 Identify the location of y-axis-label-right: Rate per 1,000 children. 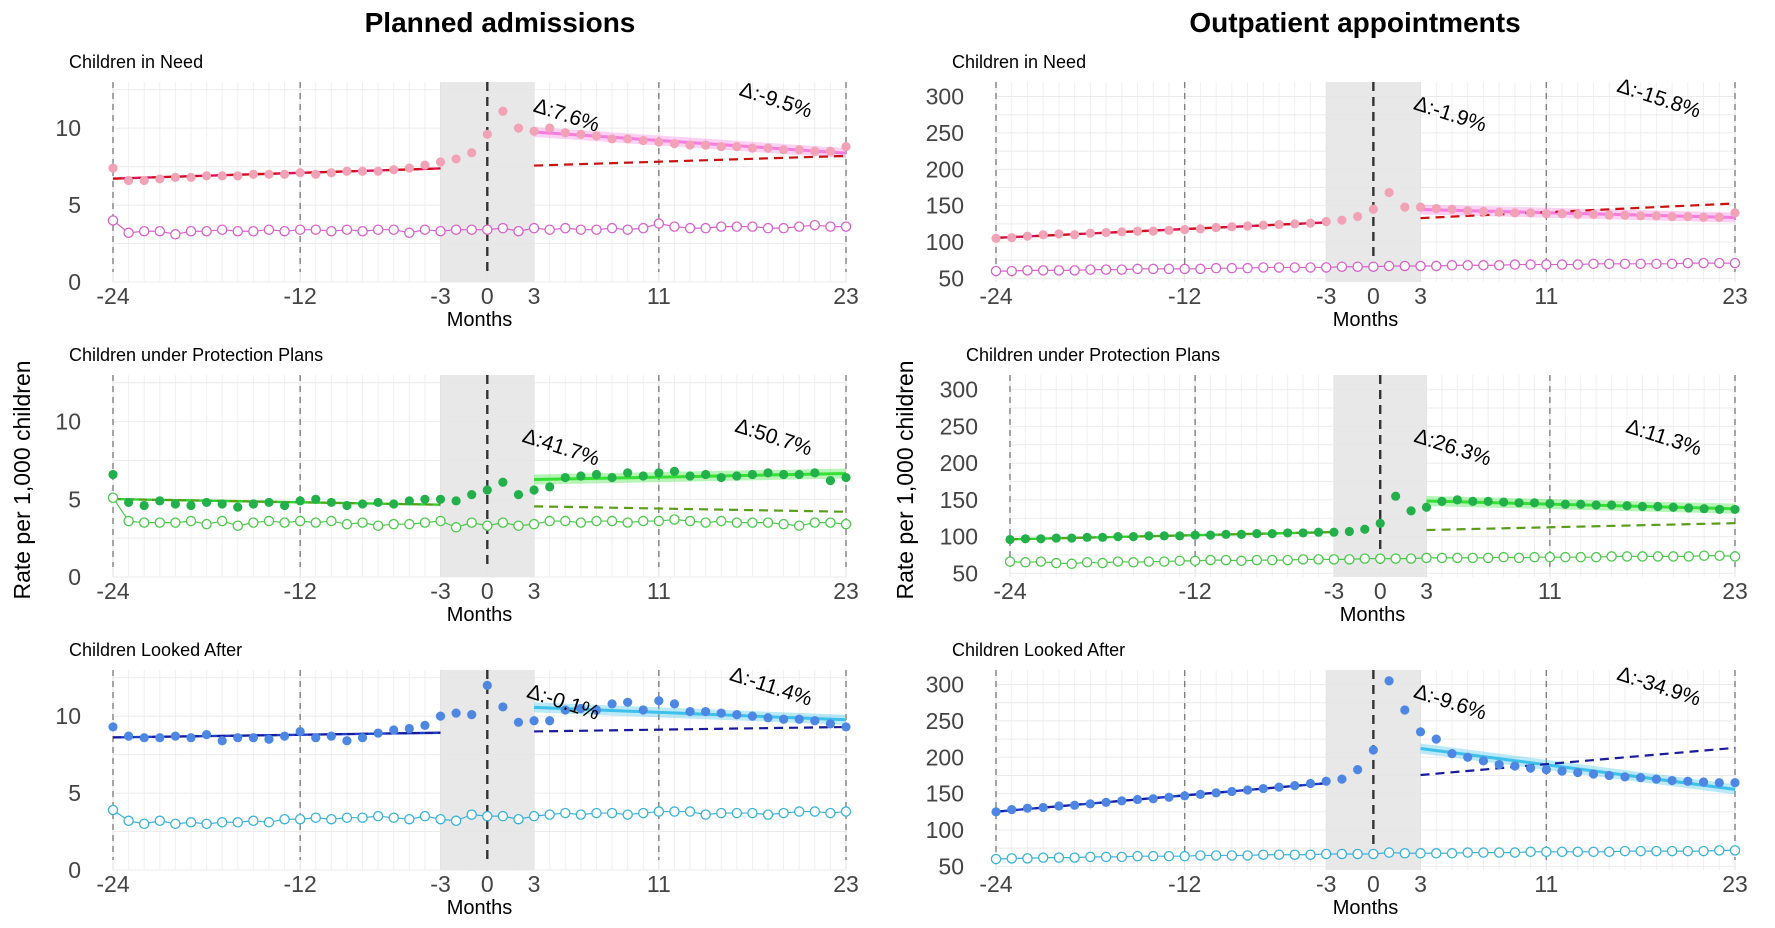
(905, 479).